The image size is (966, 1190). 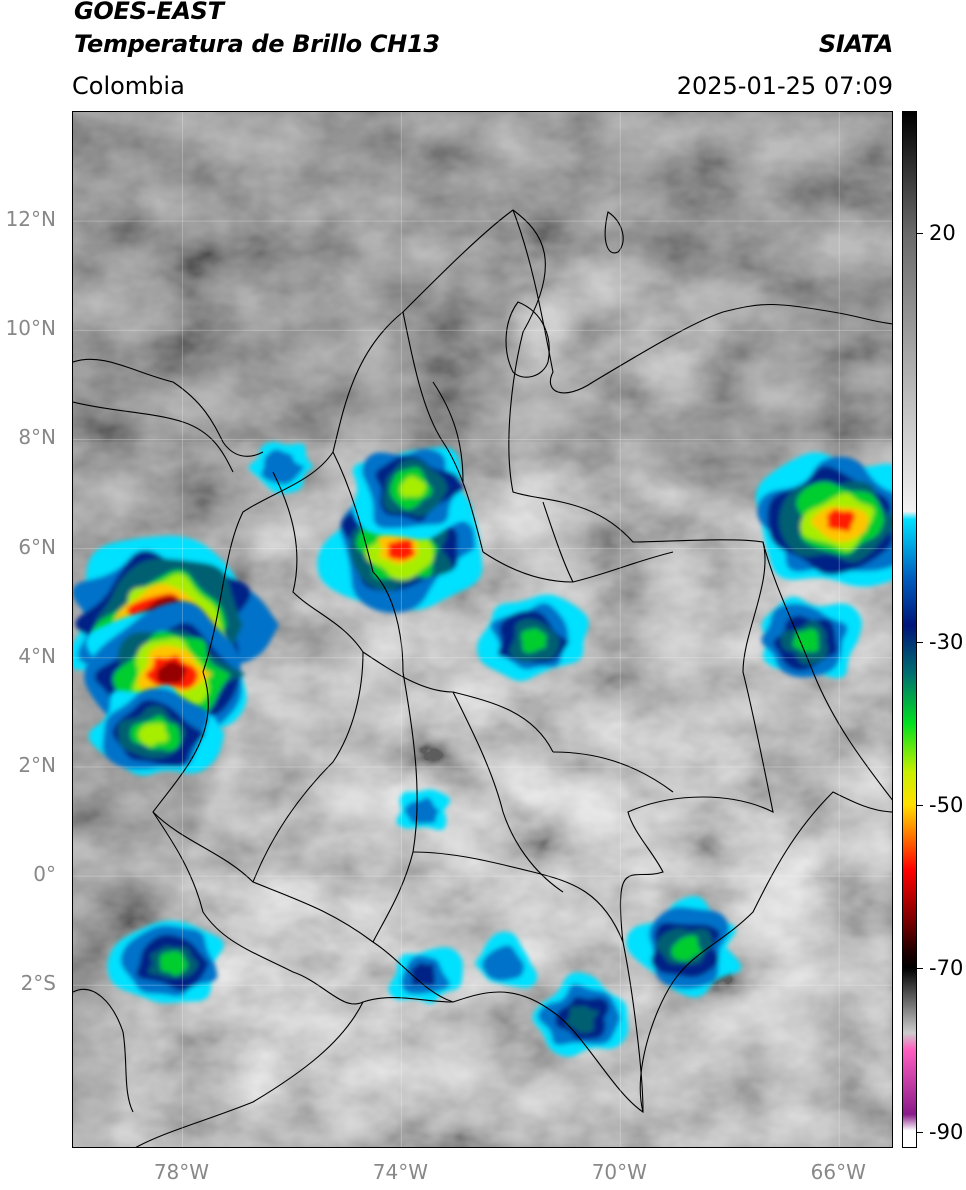 What do you see at coordinates (580, 1014) in the screenshot?
I see `amazon-south-cell` at bounding box center [580, 1014].